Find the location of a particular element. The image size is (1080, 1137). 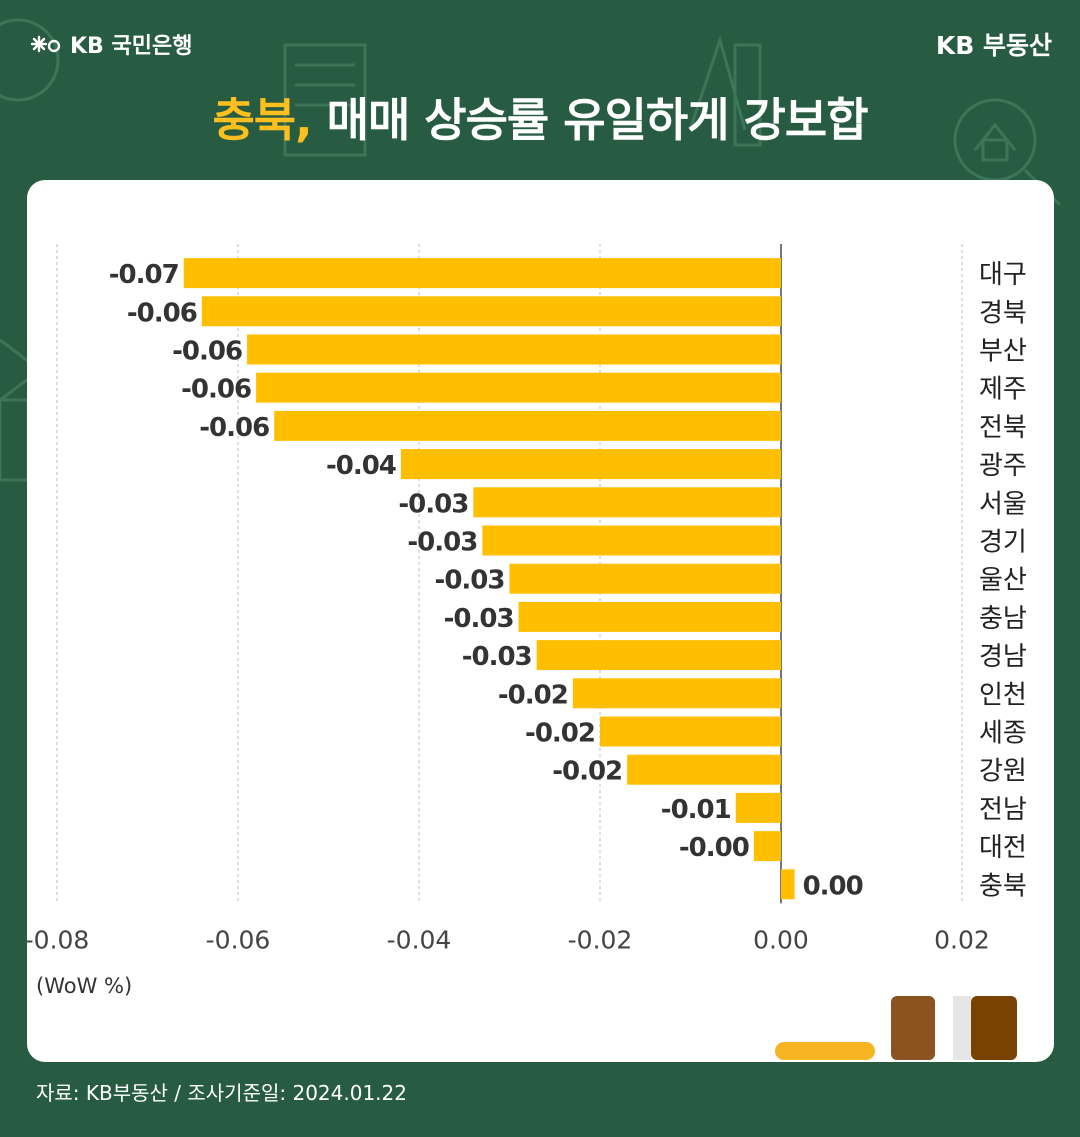

source-note: 자료: KB부동산 / 조사기준일: 2024.01.22 is located at coordinates (221, 1093).